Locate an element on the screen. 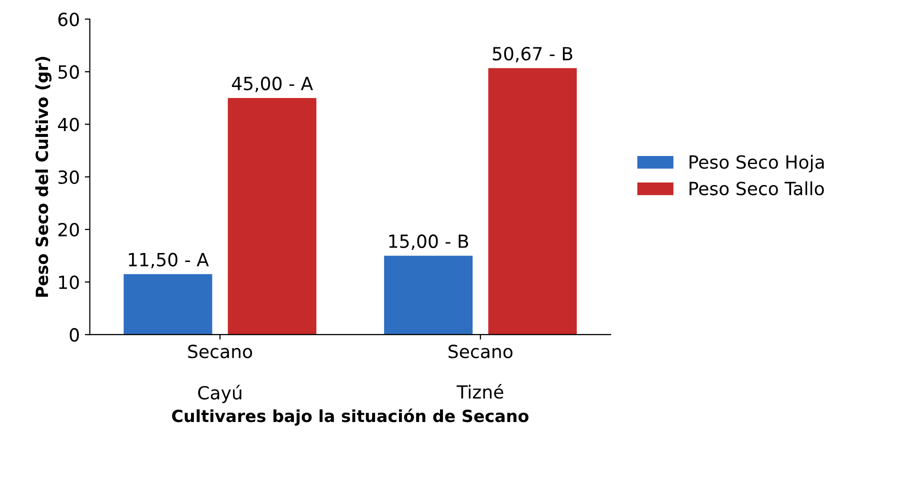 The width and height of the screenshot is (898, 478). category-label: Secano Tizné is located at coordinates (480, 371).